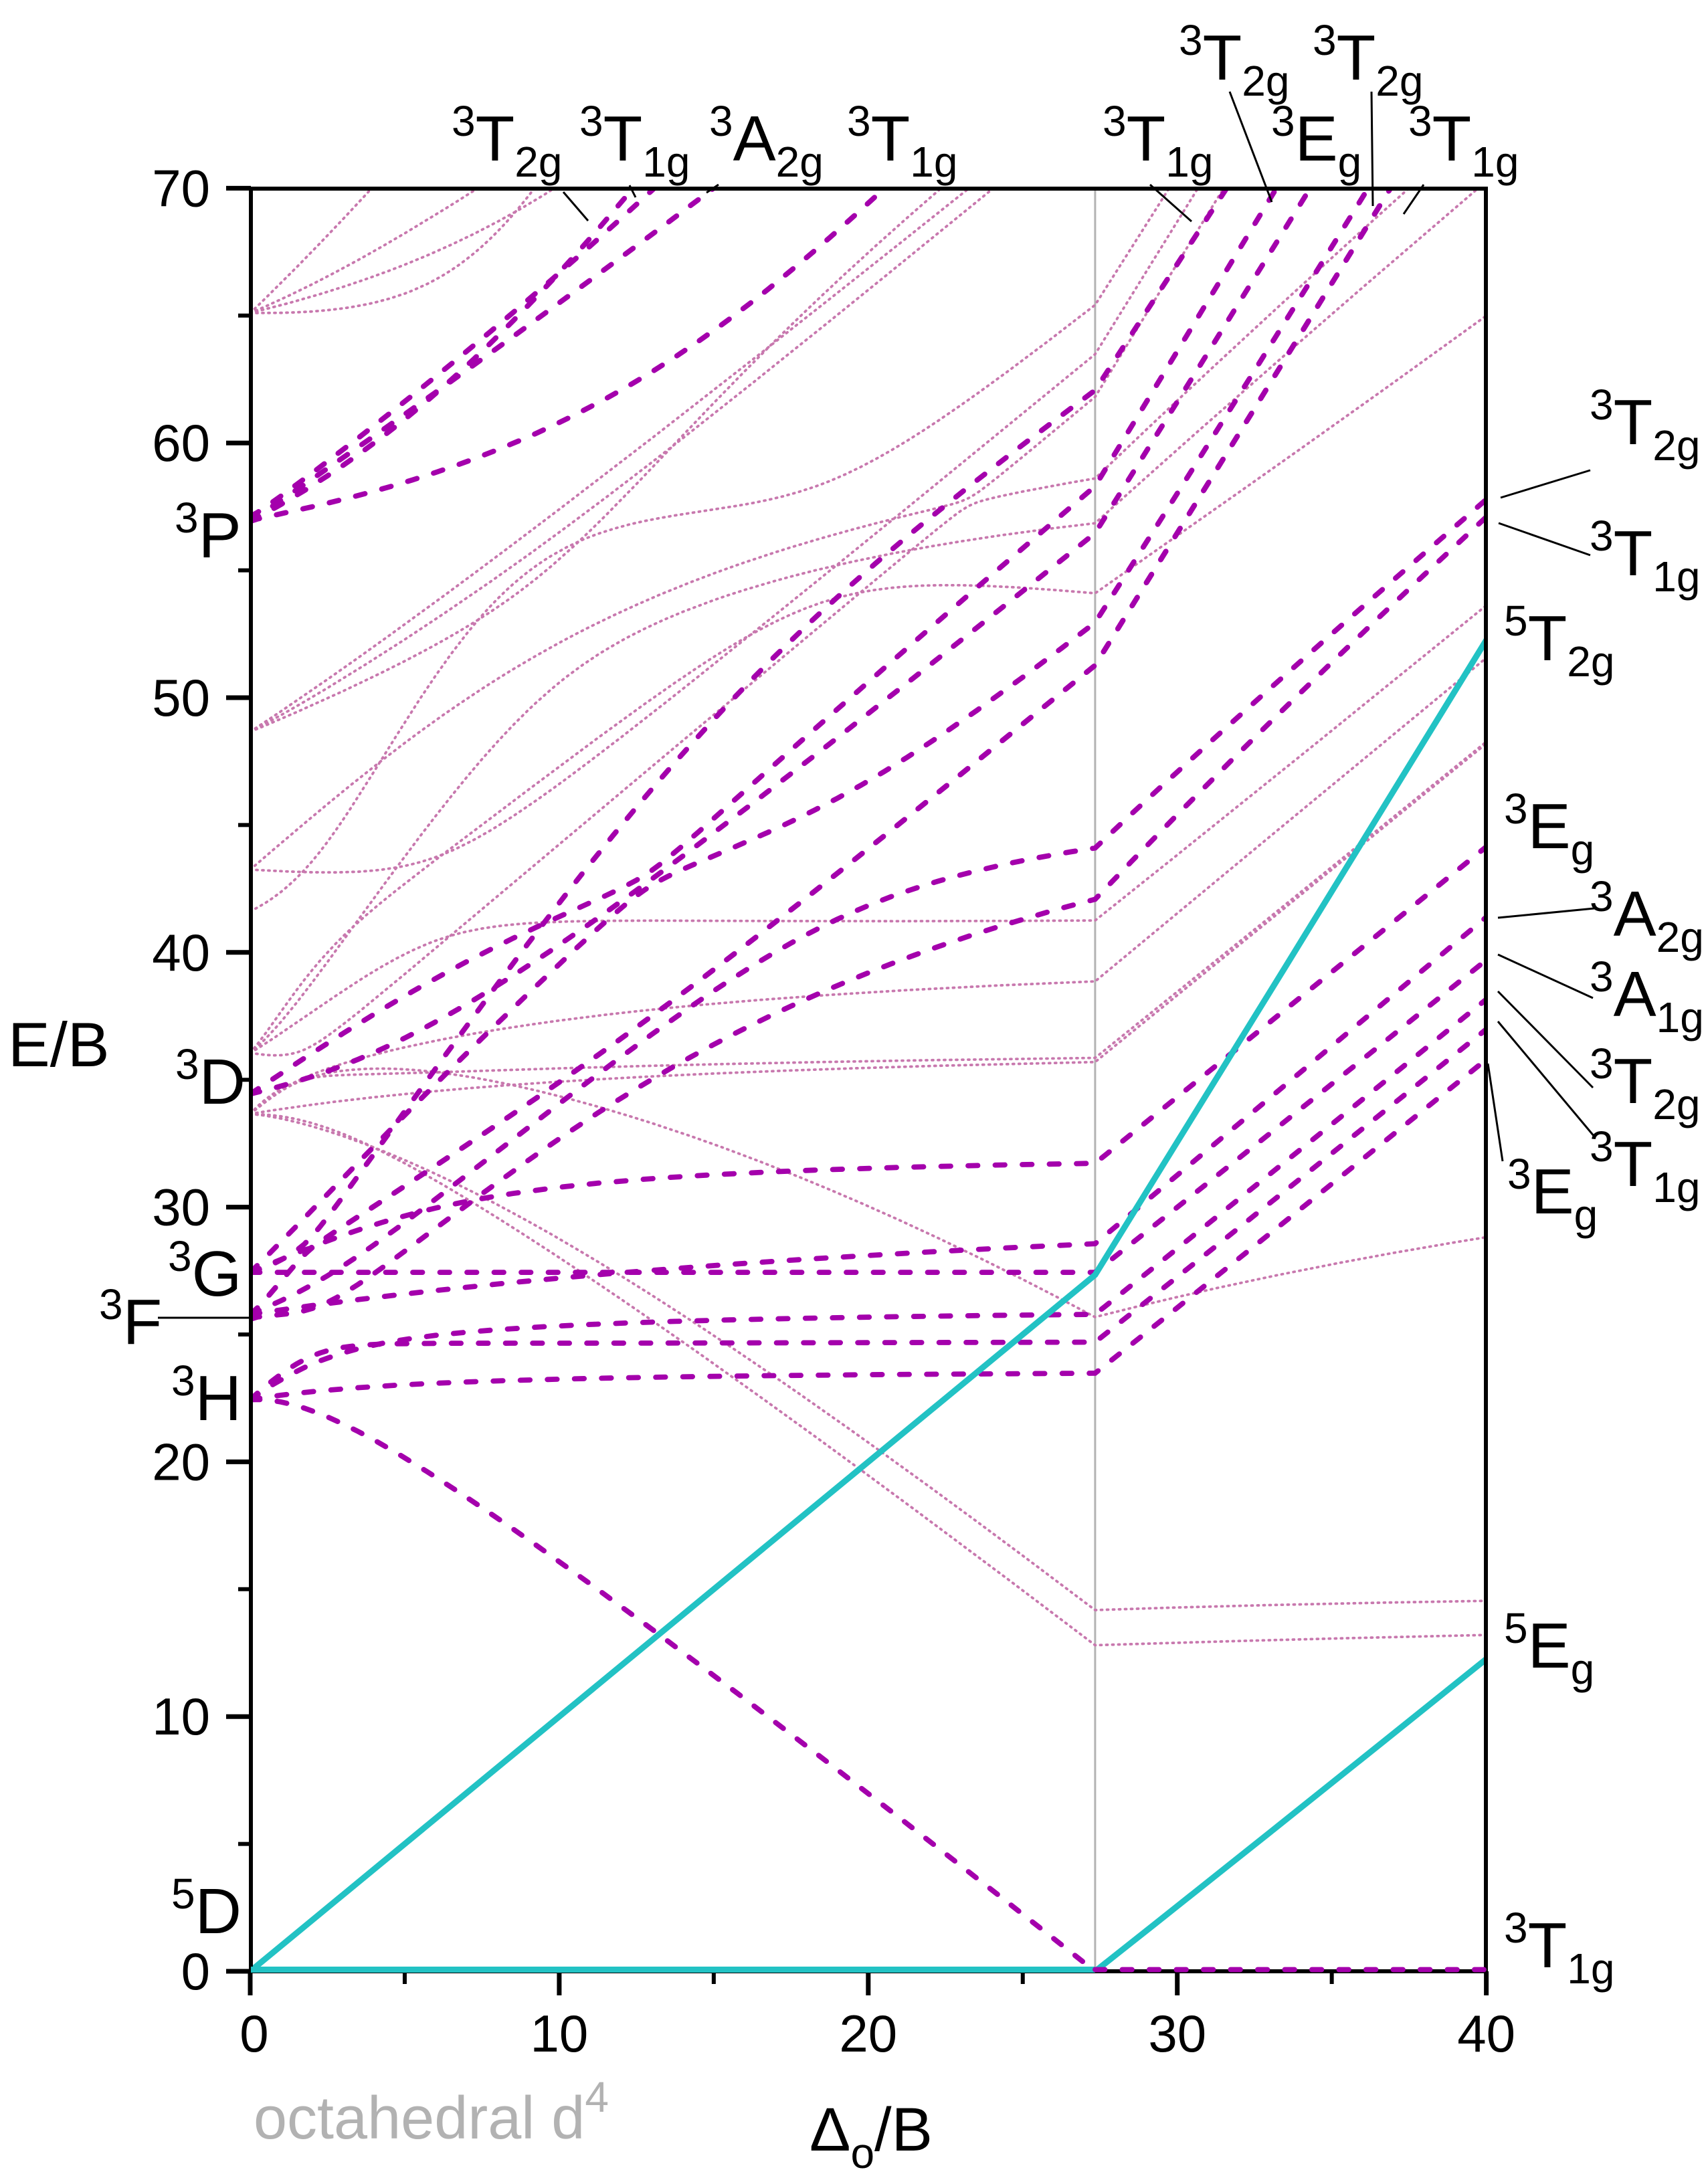  Describe the element at coordinates (181, 697) in the screenshot. I see `svg-text: 50` at that location.